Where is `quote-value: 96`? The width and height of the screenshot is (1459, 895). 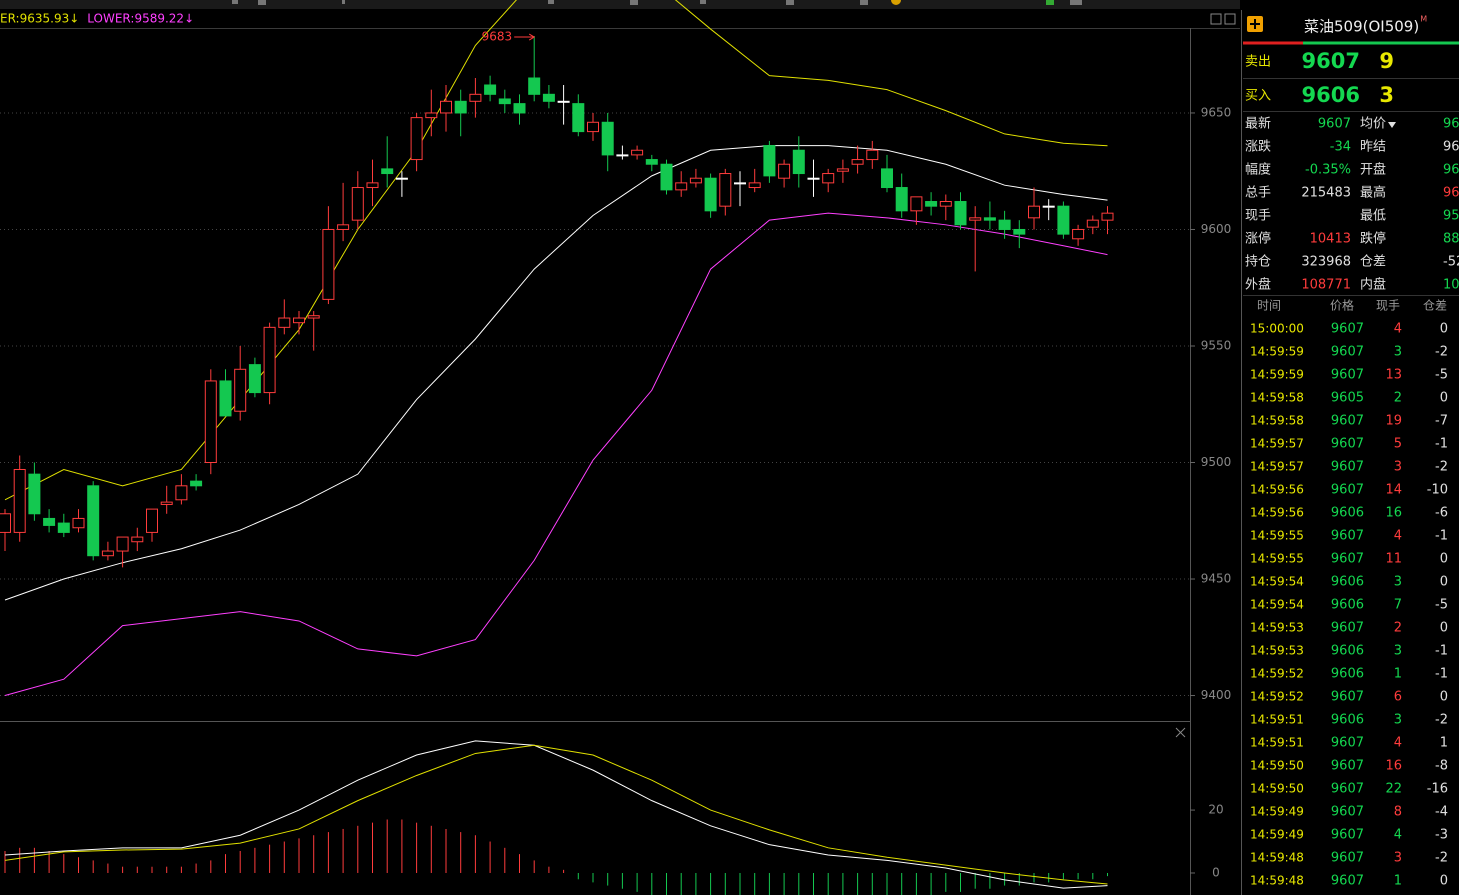 quote-value: 96 is located at coordinates (1451, 124).